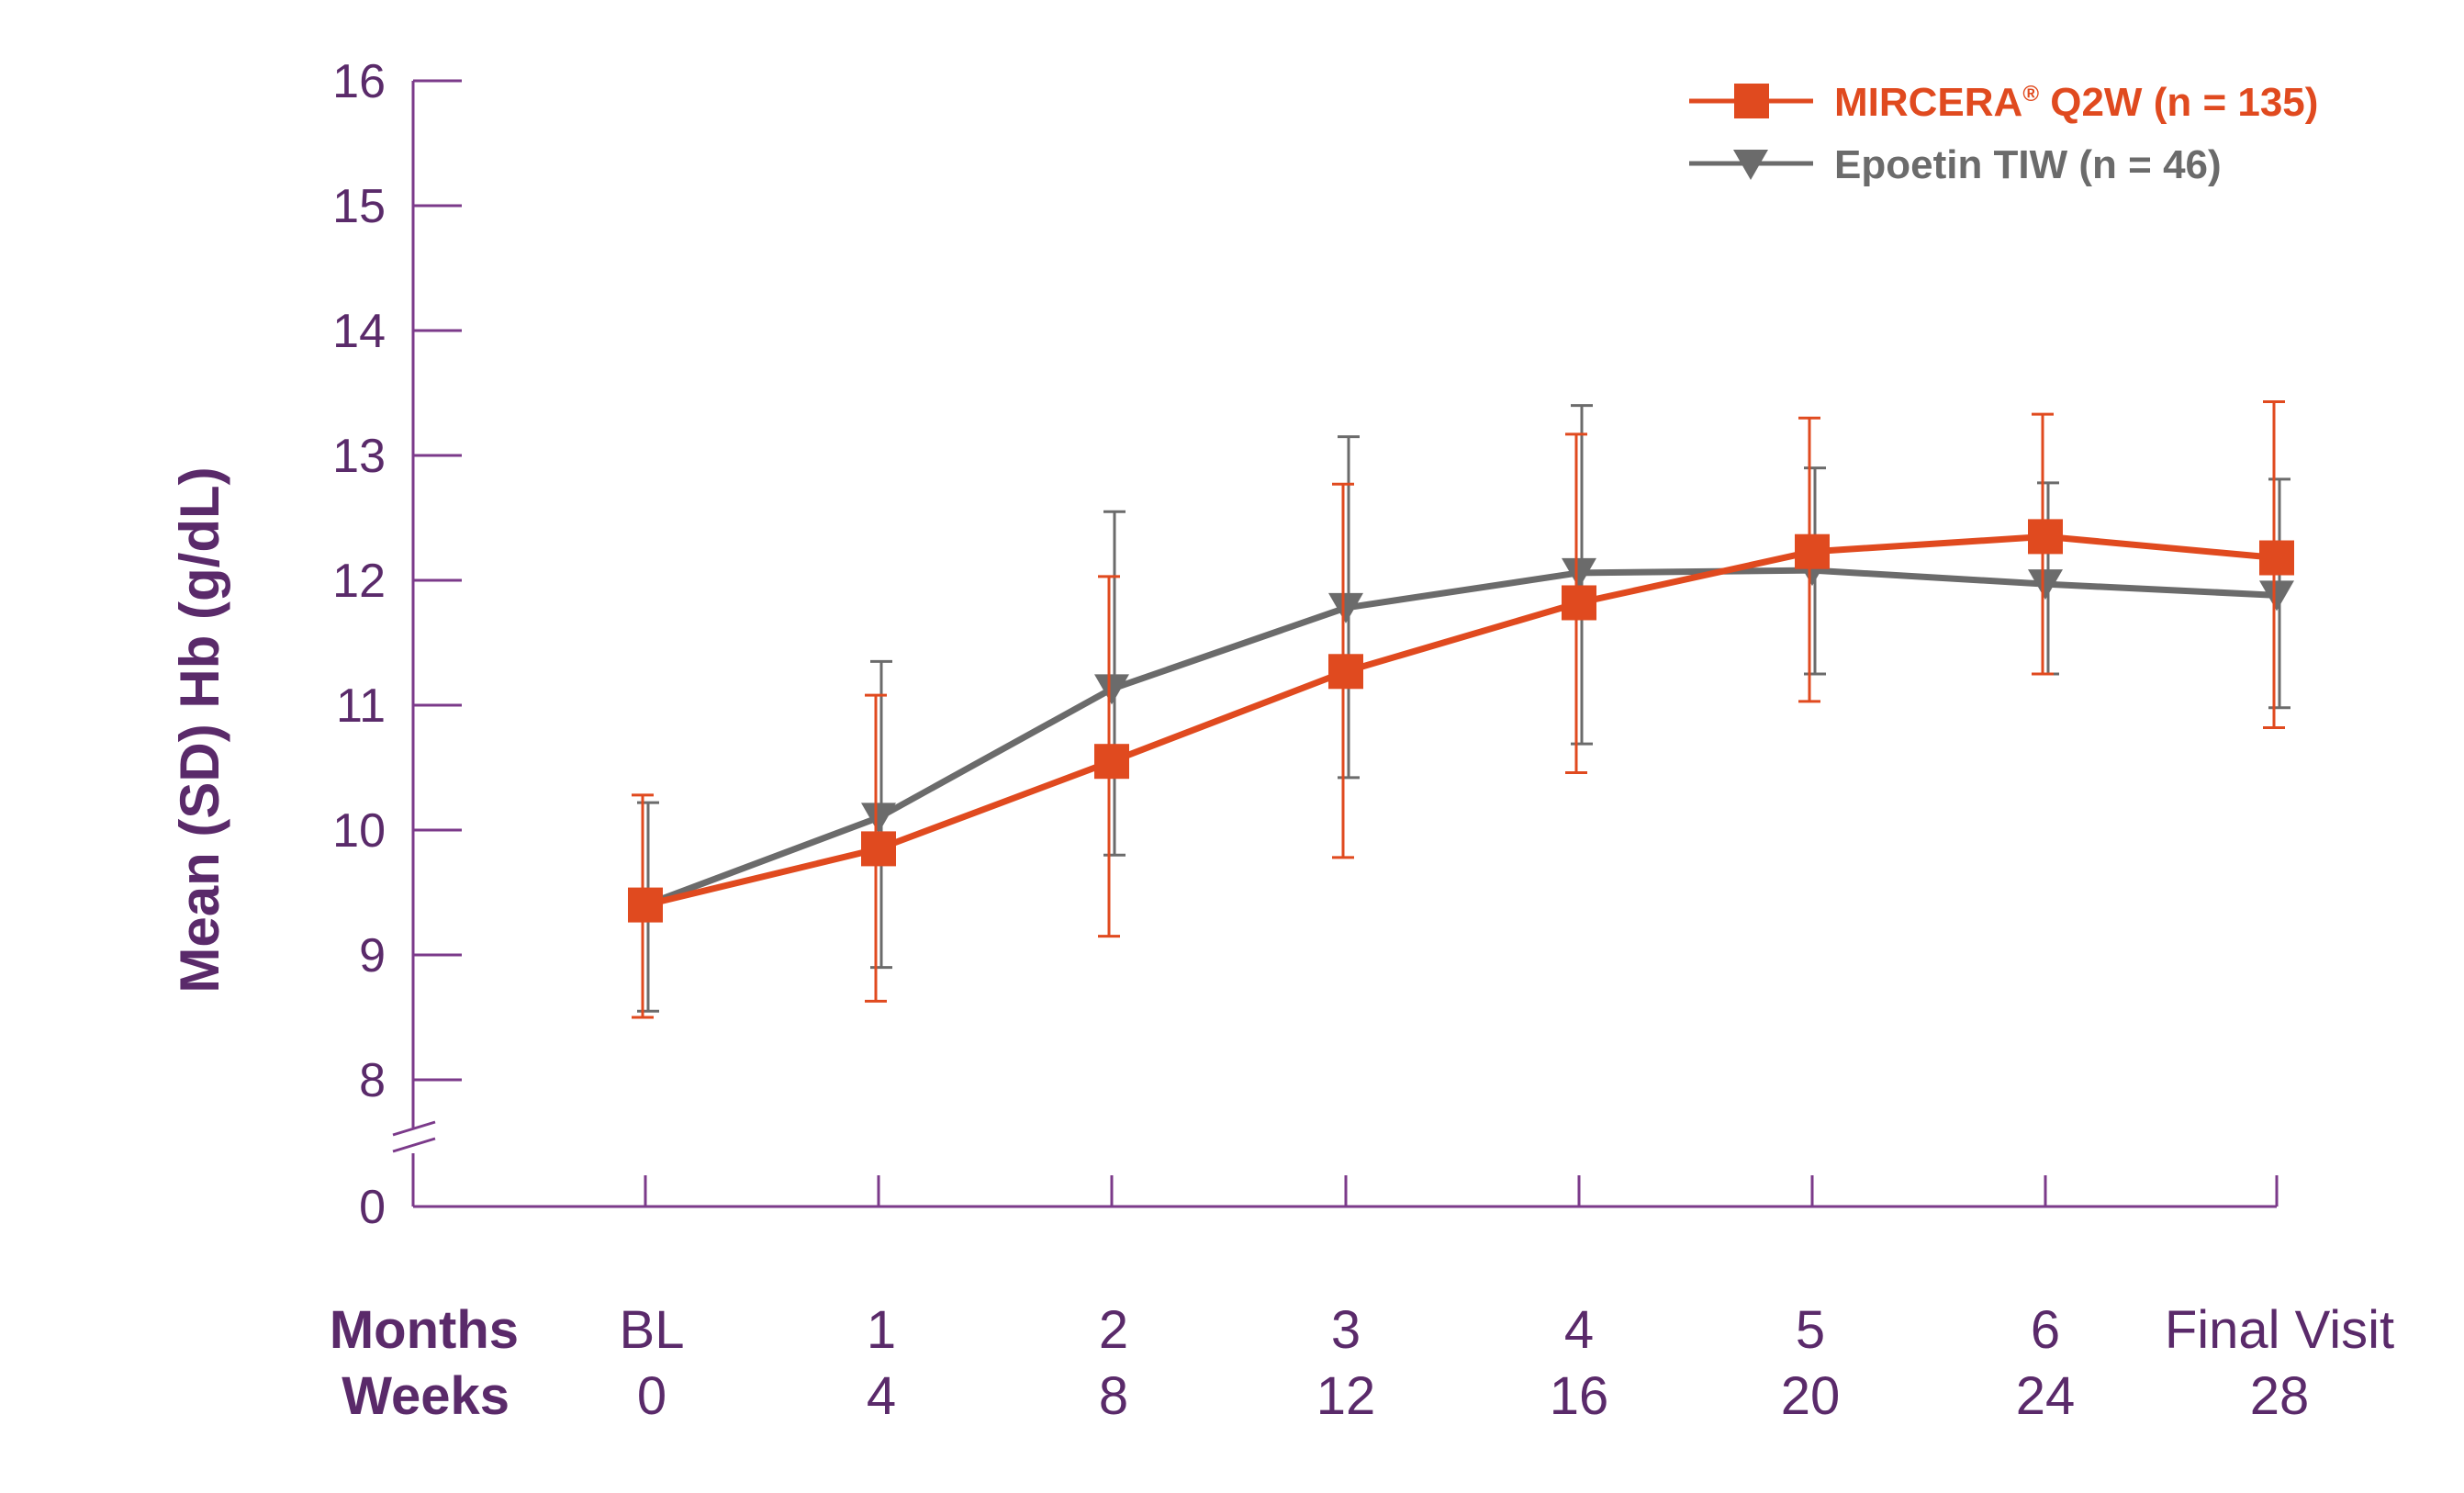 The width and height of the screenshot is (2464, 1493). Describe the element at coordinates (2046, 1396) in the screenshot. I see `week-label: 24` at that location.